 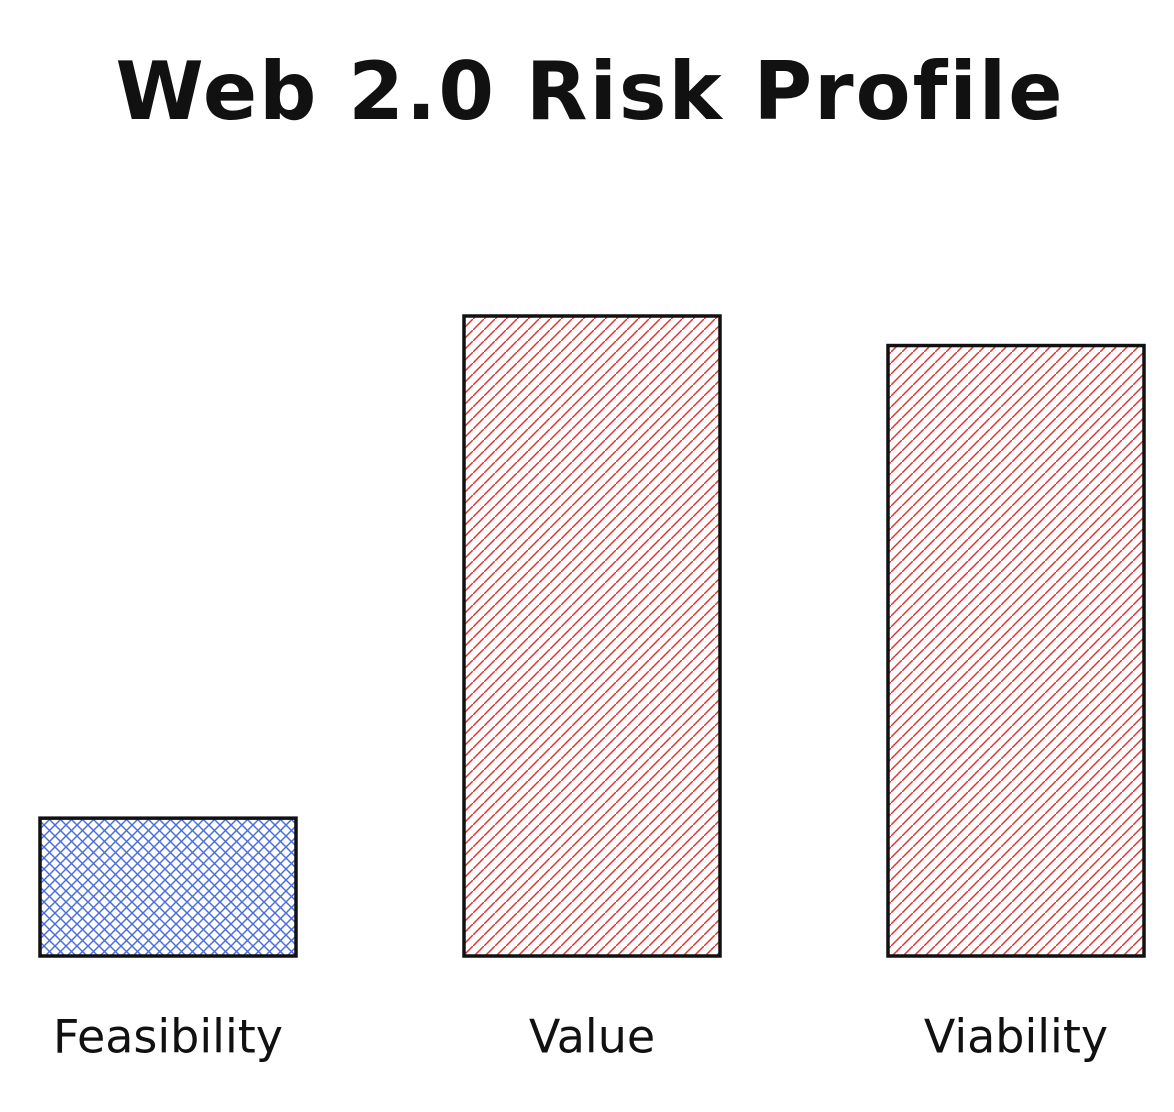 What do you see at coordinates (1016, 1037) in the screenshot?
I see `x-tick-label: Viability` at bounding box center [1016, 1037].